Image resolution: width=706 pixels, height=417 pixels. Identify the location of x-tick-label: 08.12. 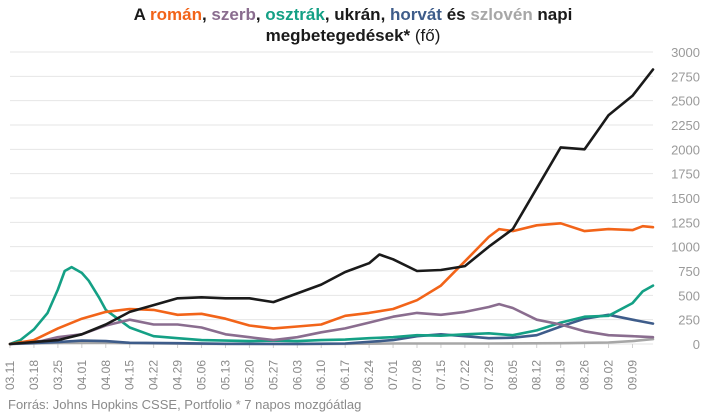
(537, 375).